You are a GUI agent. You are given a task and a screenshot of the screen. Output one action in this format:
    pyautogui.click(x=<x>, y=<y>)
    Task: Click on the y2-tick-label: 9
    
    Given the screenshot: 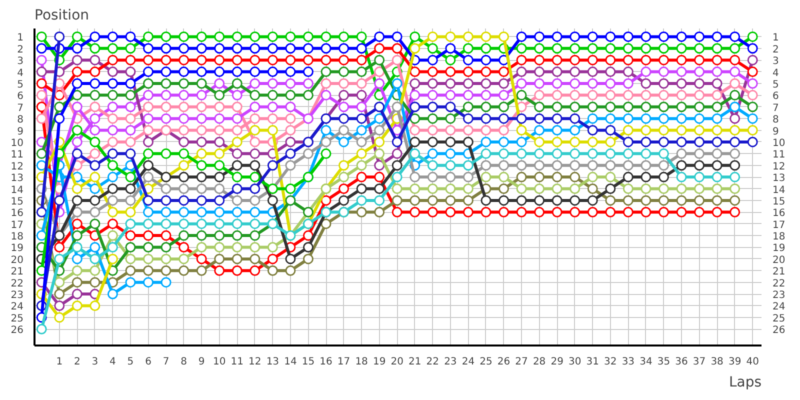 What is the action you would take?
    pyautogui.click(x=775, y=132)
    